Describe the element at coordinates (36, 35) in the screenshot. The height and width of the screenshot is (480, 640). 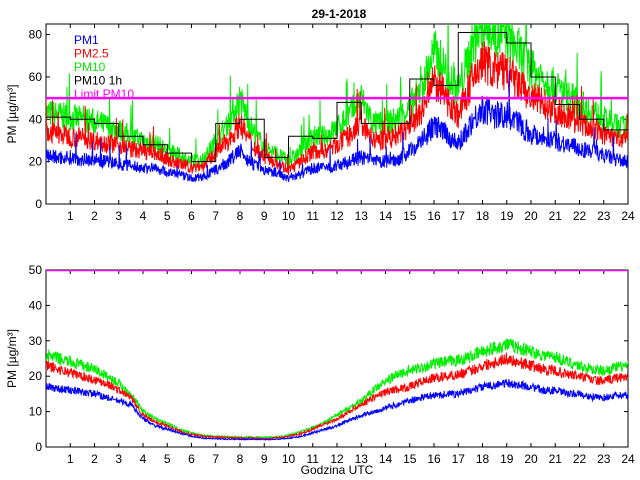
I see `y-tick-label: 80` at that location.